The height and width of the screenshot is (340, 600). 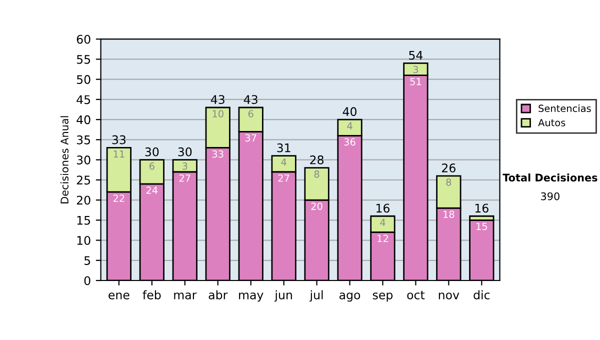 What do you see at coordinates (118, 198) in the screenshot?
I see `data-label: 22` at bounding box center [118, 198].